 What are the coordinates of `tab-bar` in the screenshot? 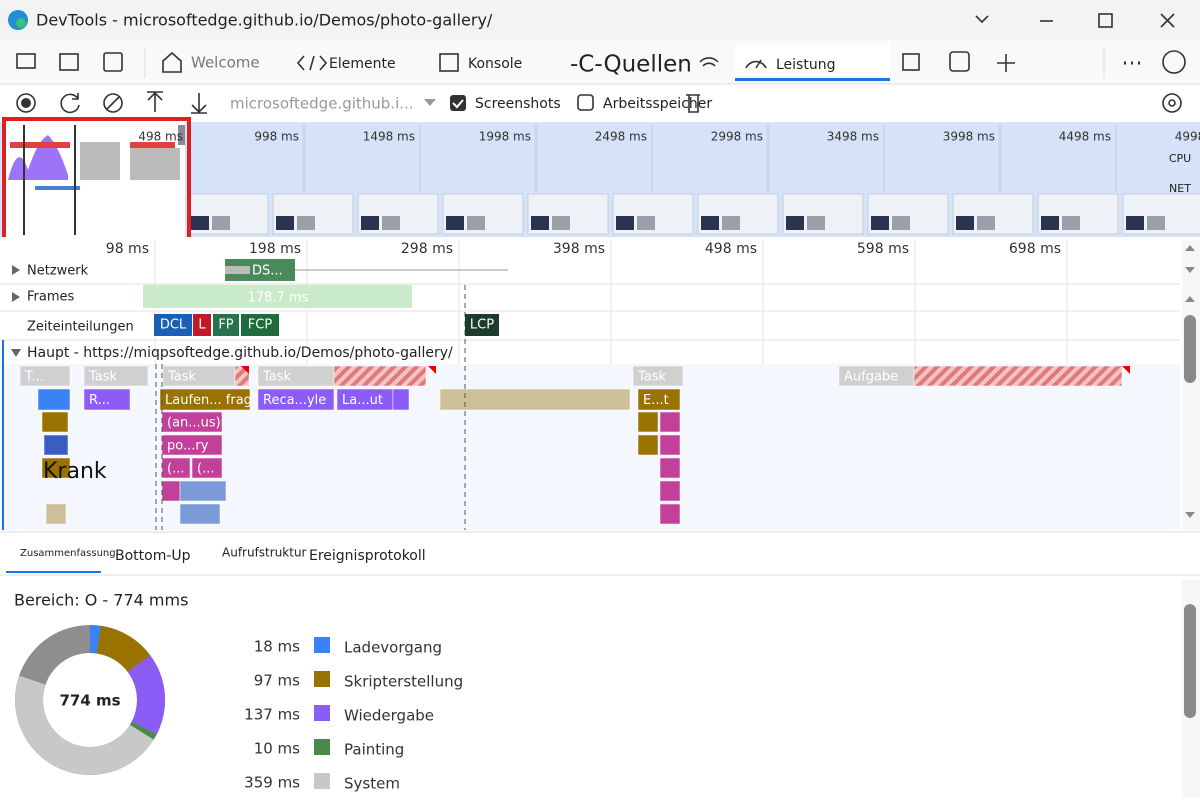 It's located at (600, 62).